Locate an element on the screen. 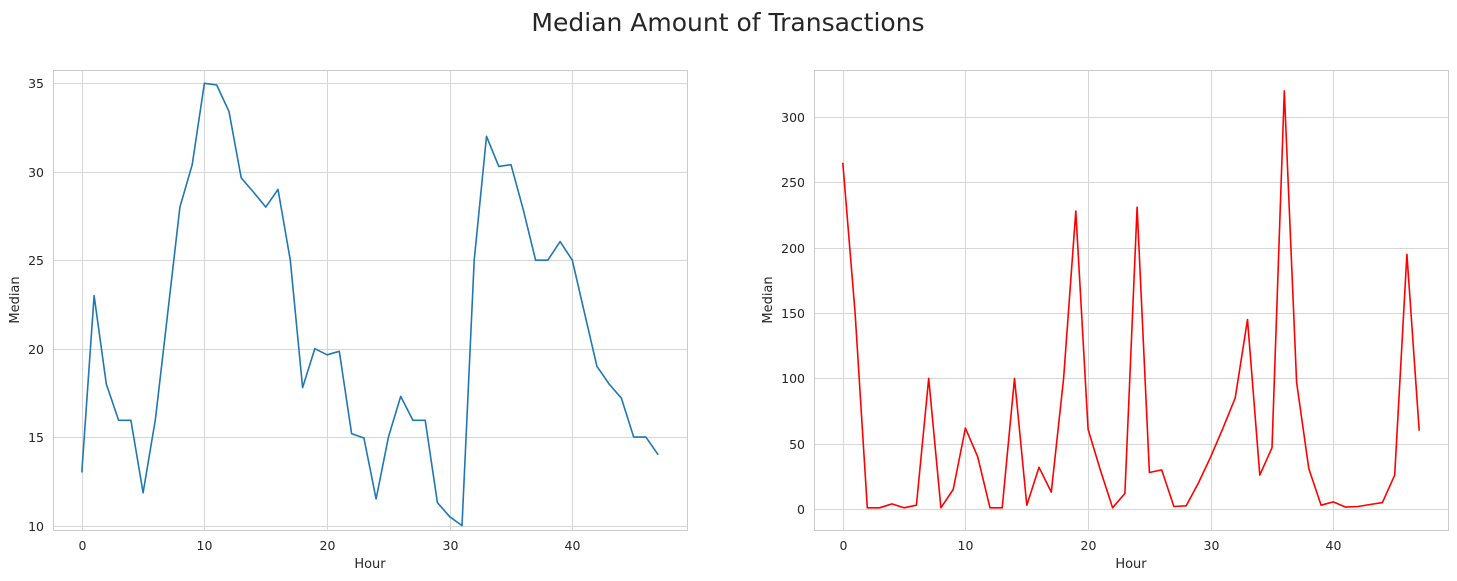 This screenshot has width=1457, height=581. right-chart-y-tick-label: 250 is located at coordinates (793, 182).